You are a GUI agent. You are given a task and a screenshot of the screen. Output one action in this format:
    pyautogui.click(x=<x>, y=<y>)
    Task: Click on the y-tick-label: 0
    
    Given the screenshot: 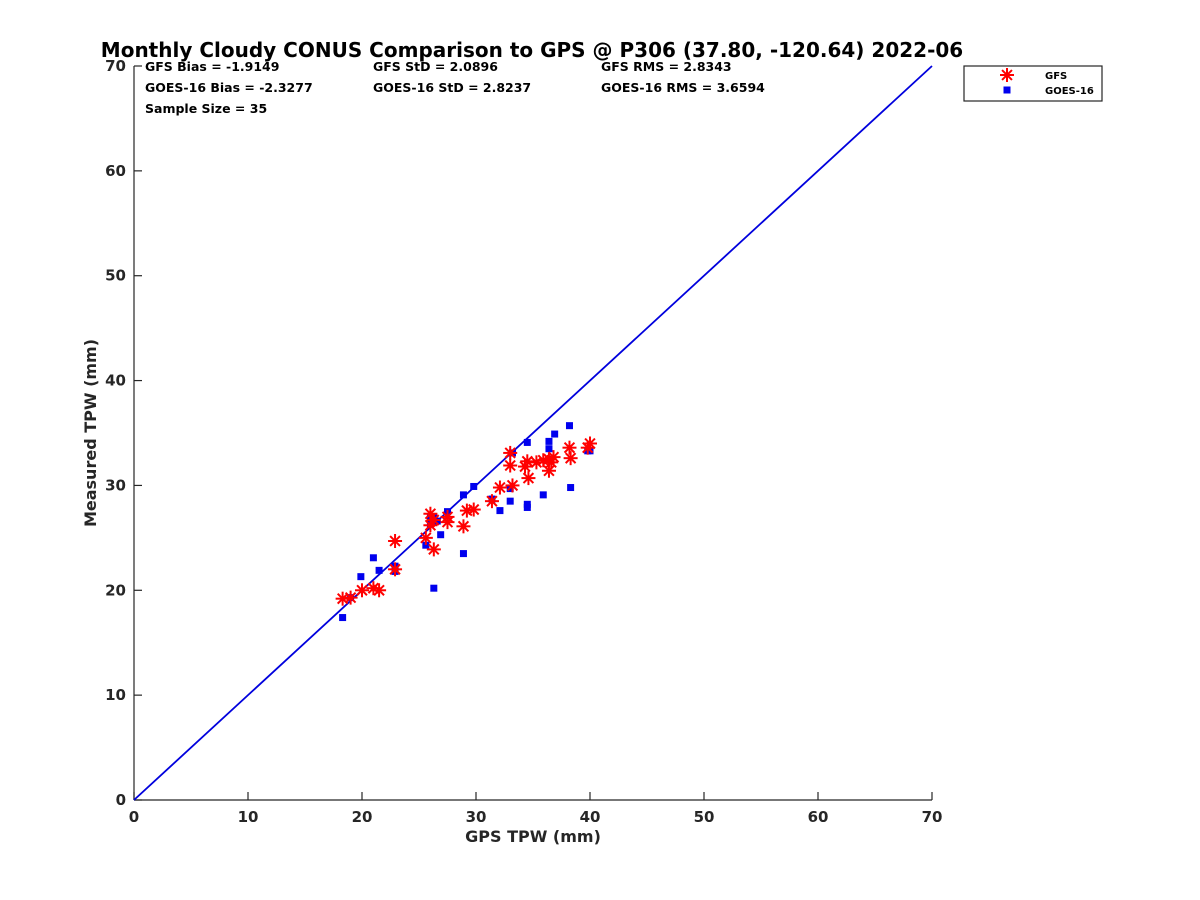 What is the action you would take?
    pyautogui.click(x=121, y=800)
    